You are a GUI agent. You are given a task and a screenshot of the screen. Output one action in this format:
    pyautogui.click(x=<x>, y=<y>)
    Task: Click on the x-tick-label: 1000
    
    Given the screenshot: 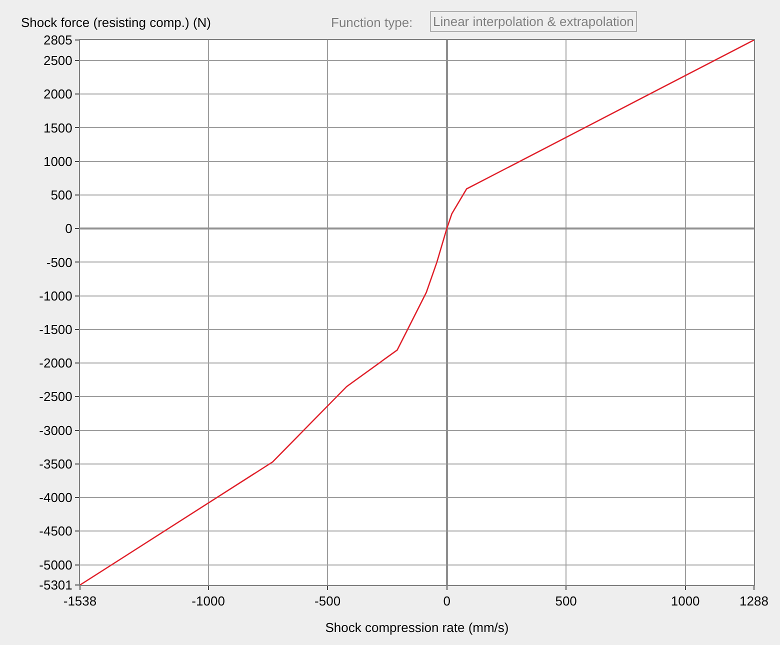 What is the action you would take?
    pyautogui.click(x=685, y=601)
    